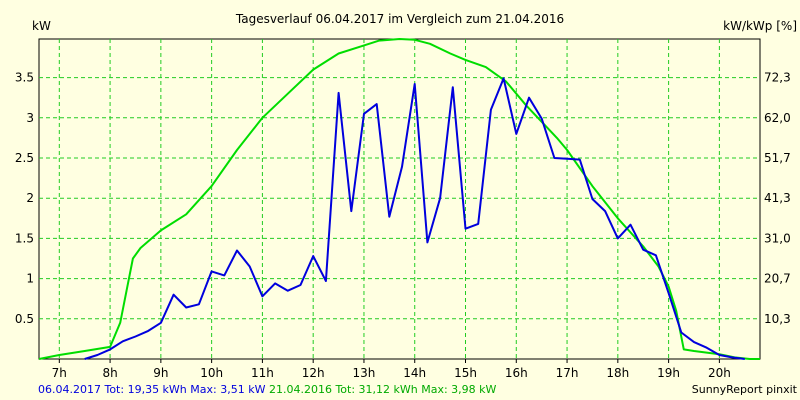 This screenshot has height=400, width=800. I want to click on y-right-axis-label: kW/kWp [%], so click(760, 26).